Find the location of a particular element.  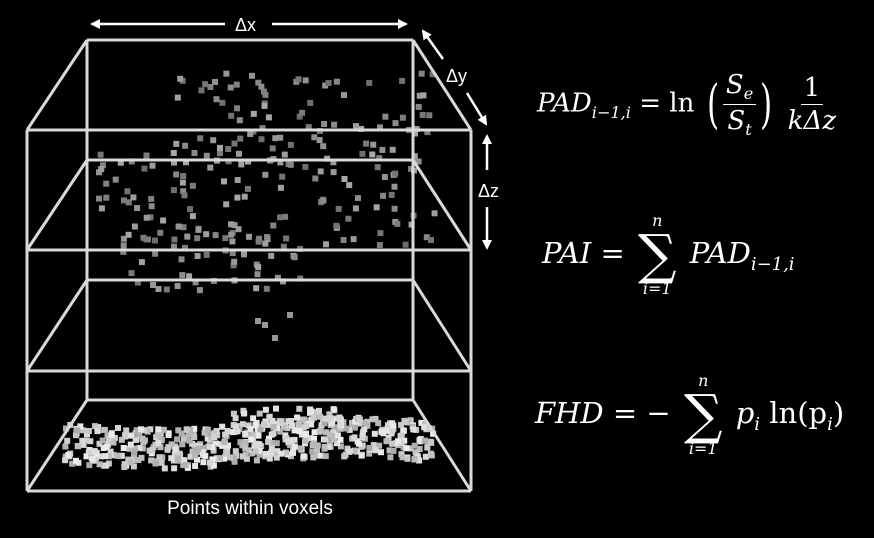

pad-den: S is located at coordinates (736, 121).